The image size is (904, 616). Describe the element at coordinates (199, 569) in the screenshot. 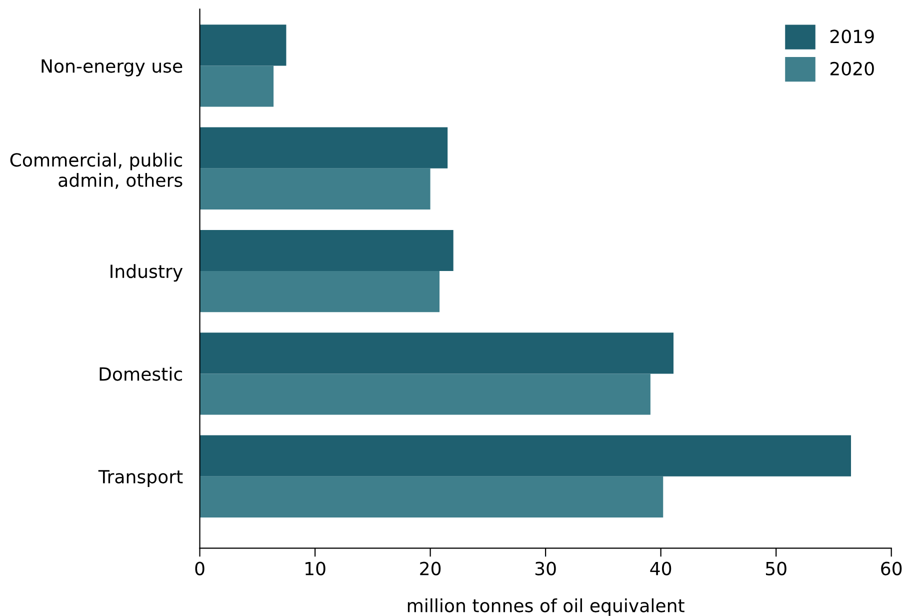

I see `x-tick-label: 0` at that location.